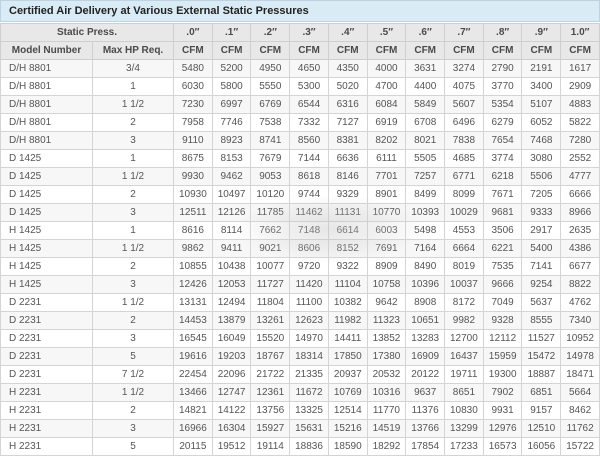  I want to click on cfm-cell: 7701, so click(386, 176).